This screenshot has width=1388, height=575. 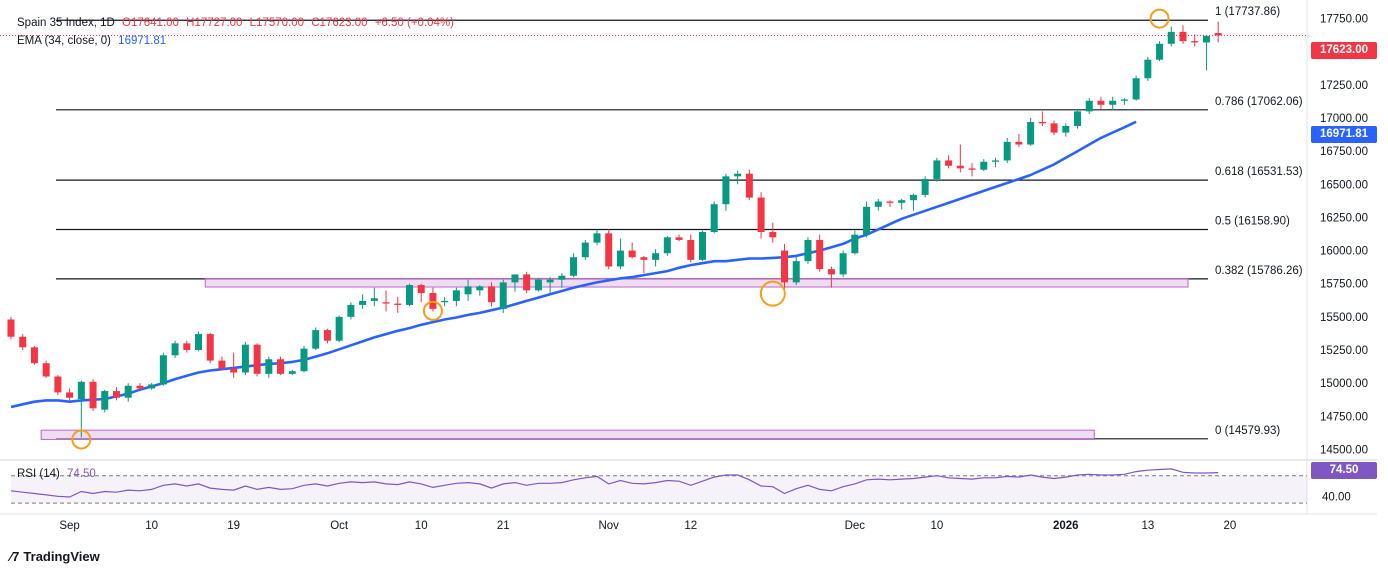 I want to click on price-tick-label: 15750.00, so click(x=1344, y=285).